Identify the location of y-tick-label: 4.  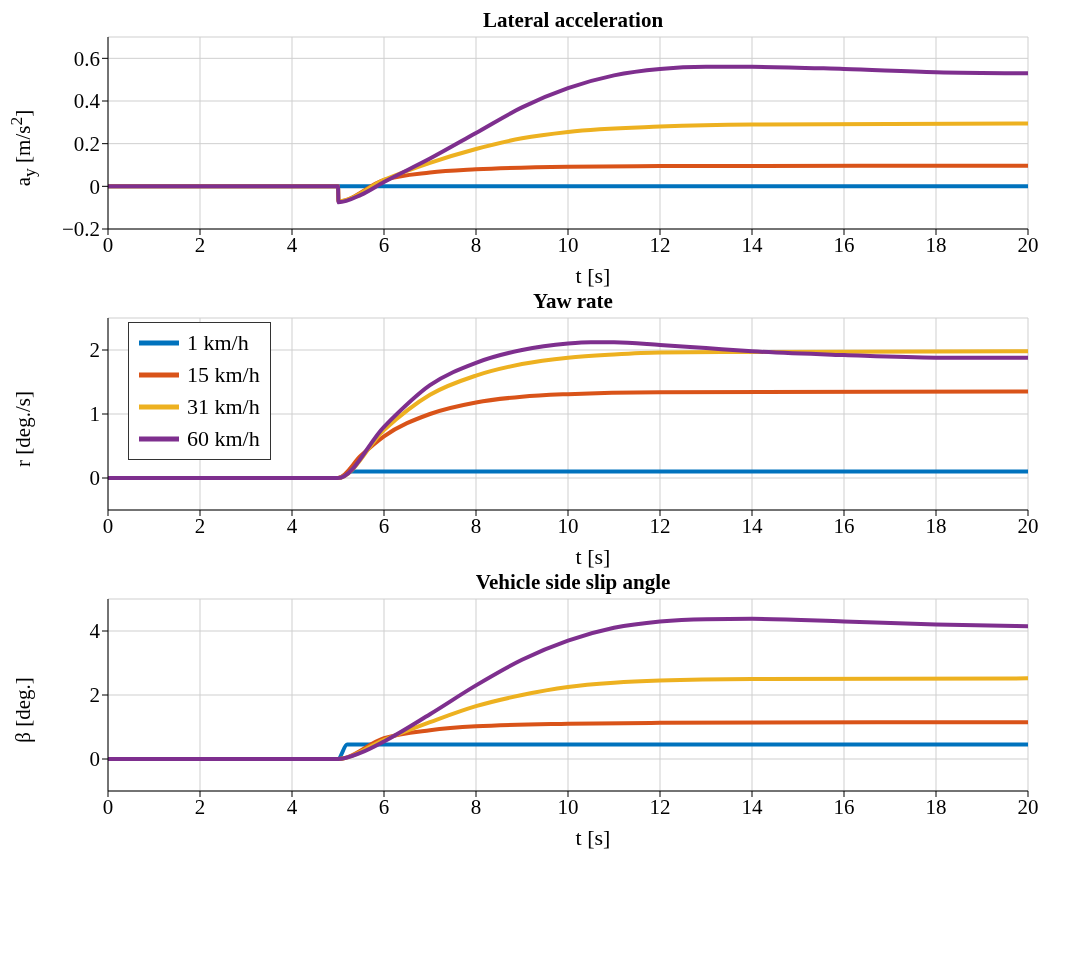
(95, 631).